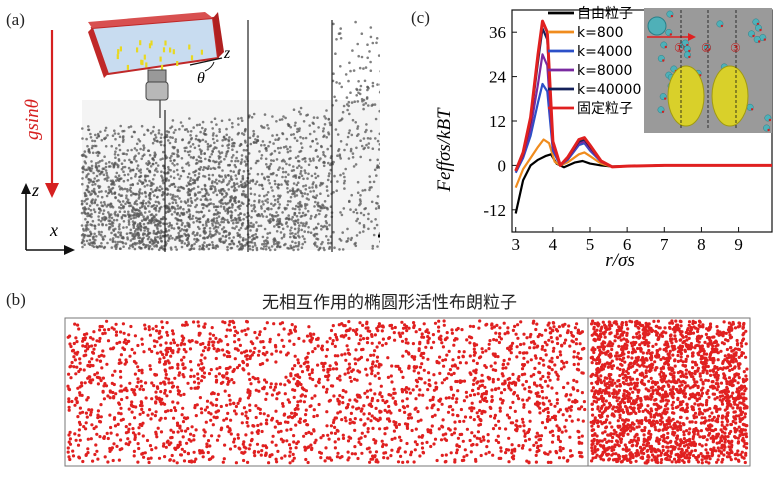 The width and height of the screenshot is (779, 478). I want to click on inset-z-label: z, so click(227, 53).